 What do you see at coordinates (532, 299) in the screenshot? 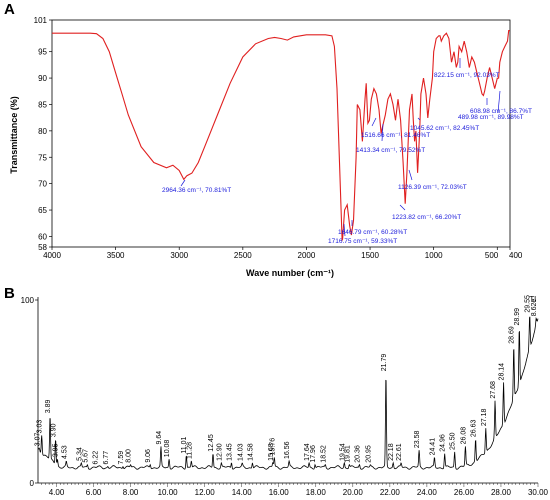
I see `panel-b-corner-label: Tl` at bounding box center [532, 299].